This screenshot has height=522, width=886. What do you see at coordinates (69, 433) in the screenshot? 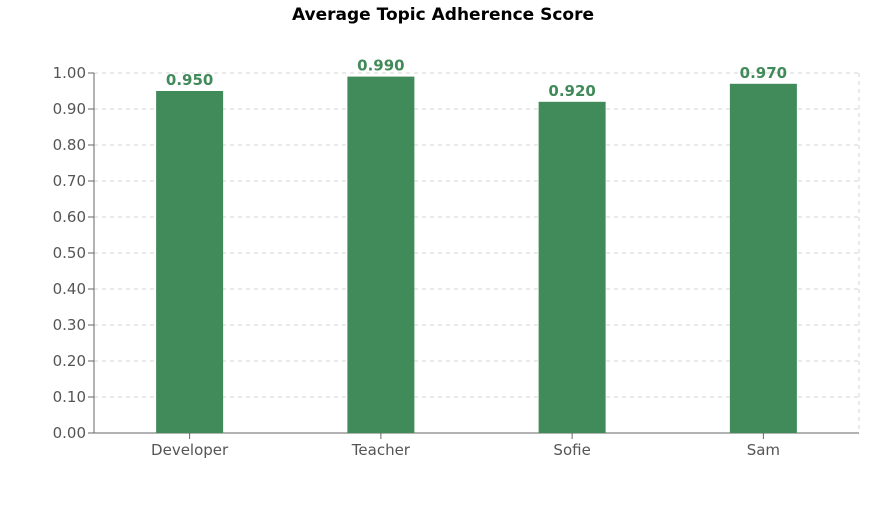
I see `y-tick-label: 0.00` at bounding box center [69, 433].